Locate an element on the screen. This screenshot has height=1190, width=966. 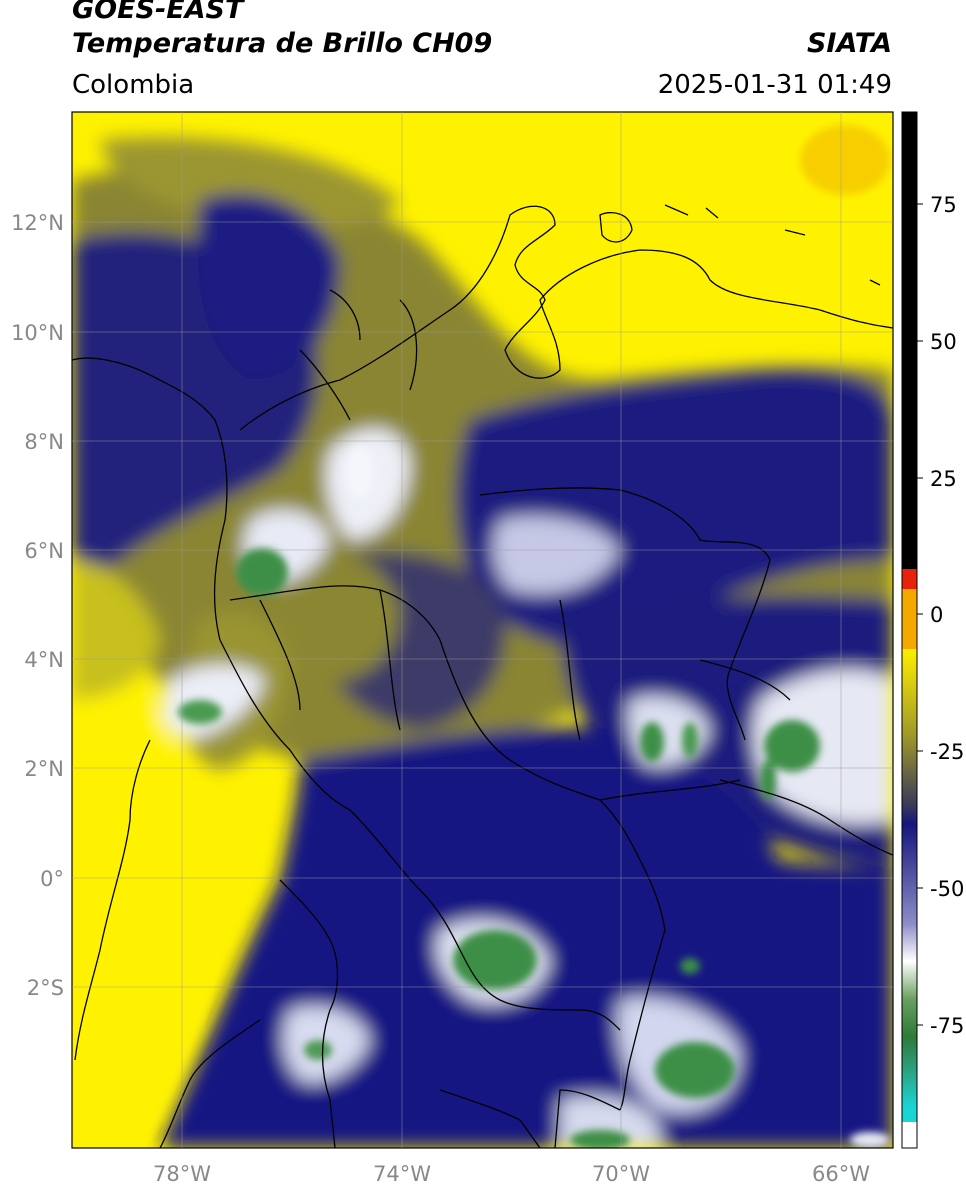
datetime-label: 2025-01-31 01:49 is located at coordinates (774, 85).